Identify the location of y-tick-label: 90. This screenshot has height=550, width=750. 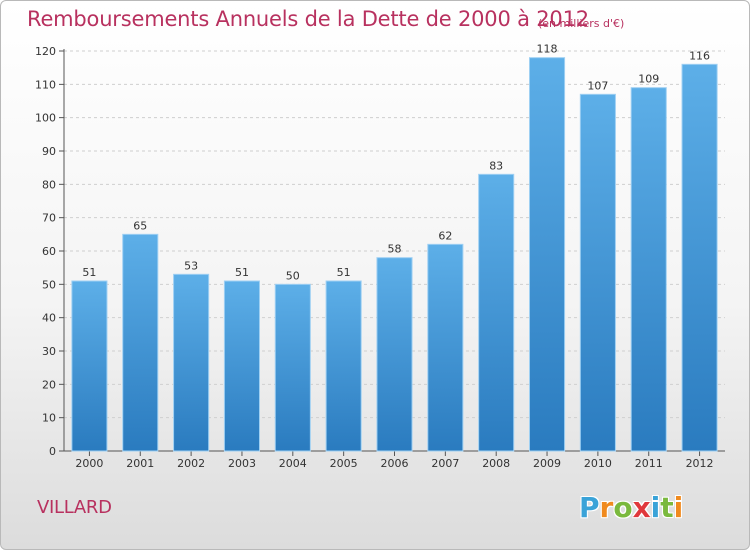
(49, 151).